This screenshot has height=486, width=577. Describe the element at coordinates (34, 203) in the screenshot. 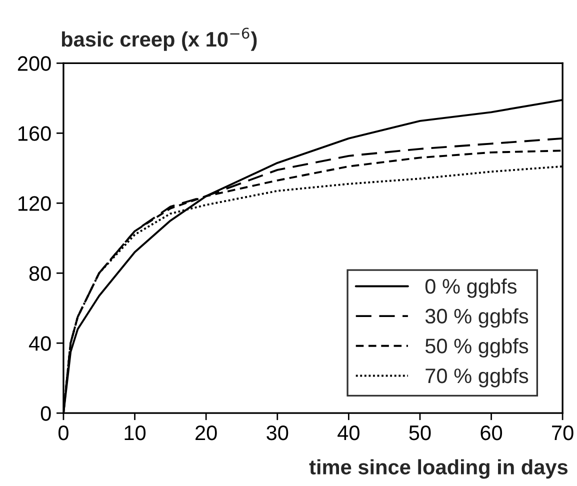

I see `y-tick-label: 120` at that location.